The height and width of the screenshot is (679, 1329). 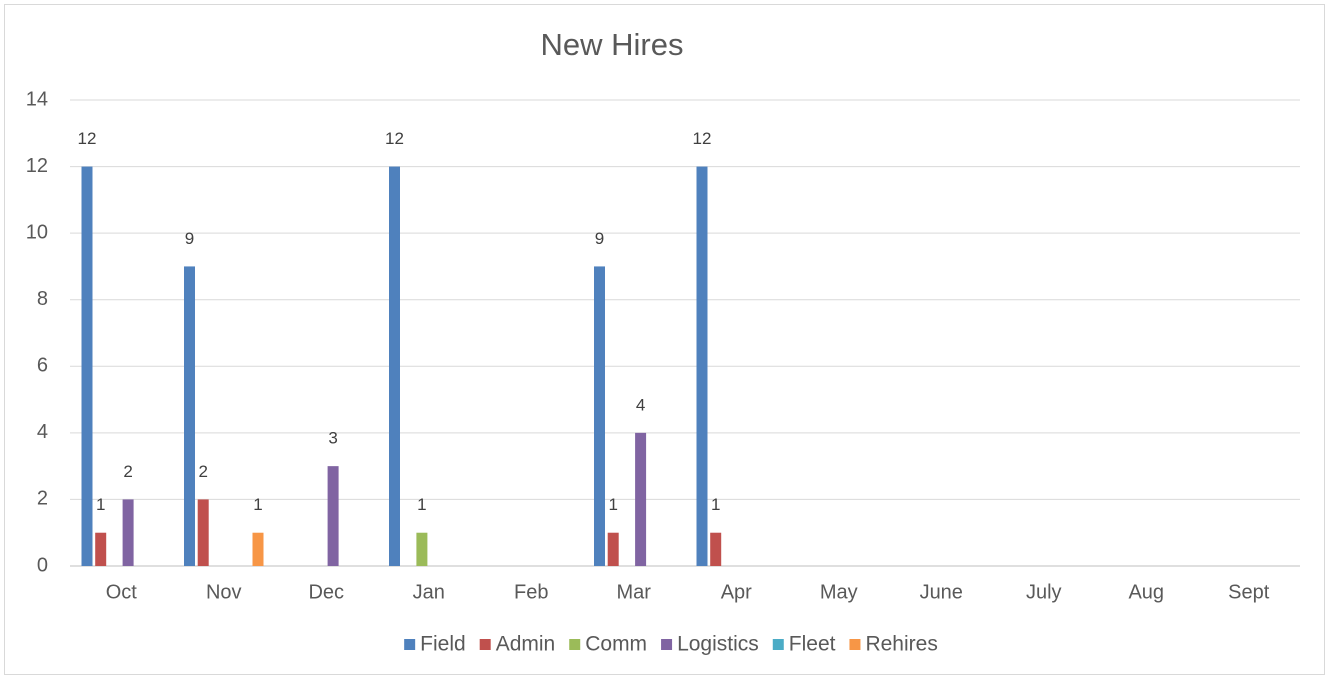 What do you see at coordinates (612, 44) in the screenshot?
I see `chart-title: New Hires` at bounding box center [612, 44].